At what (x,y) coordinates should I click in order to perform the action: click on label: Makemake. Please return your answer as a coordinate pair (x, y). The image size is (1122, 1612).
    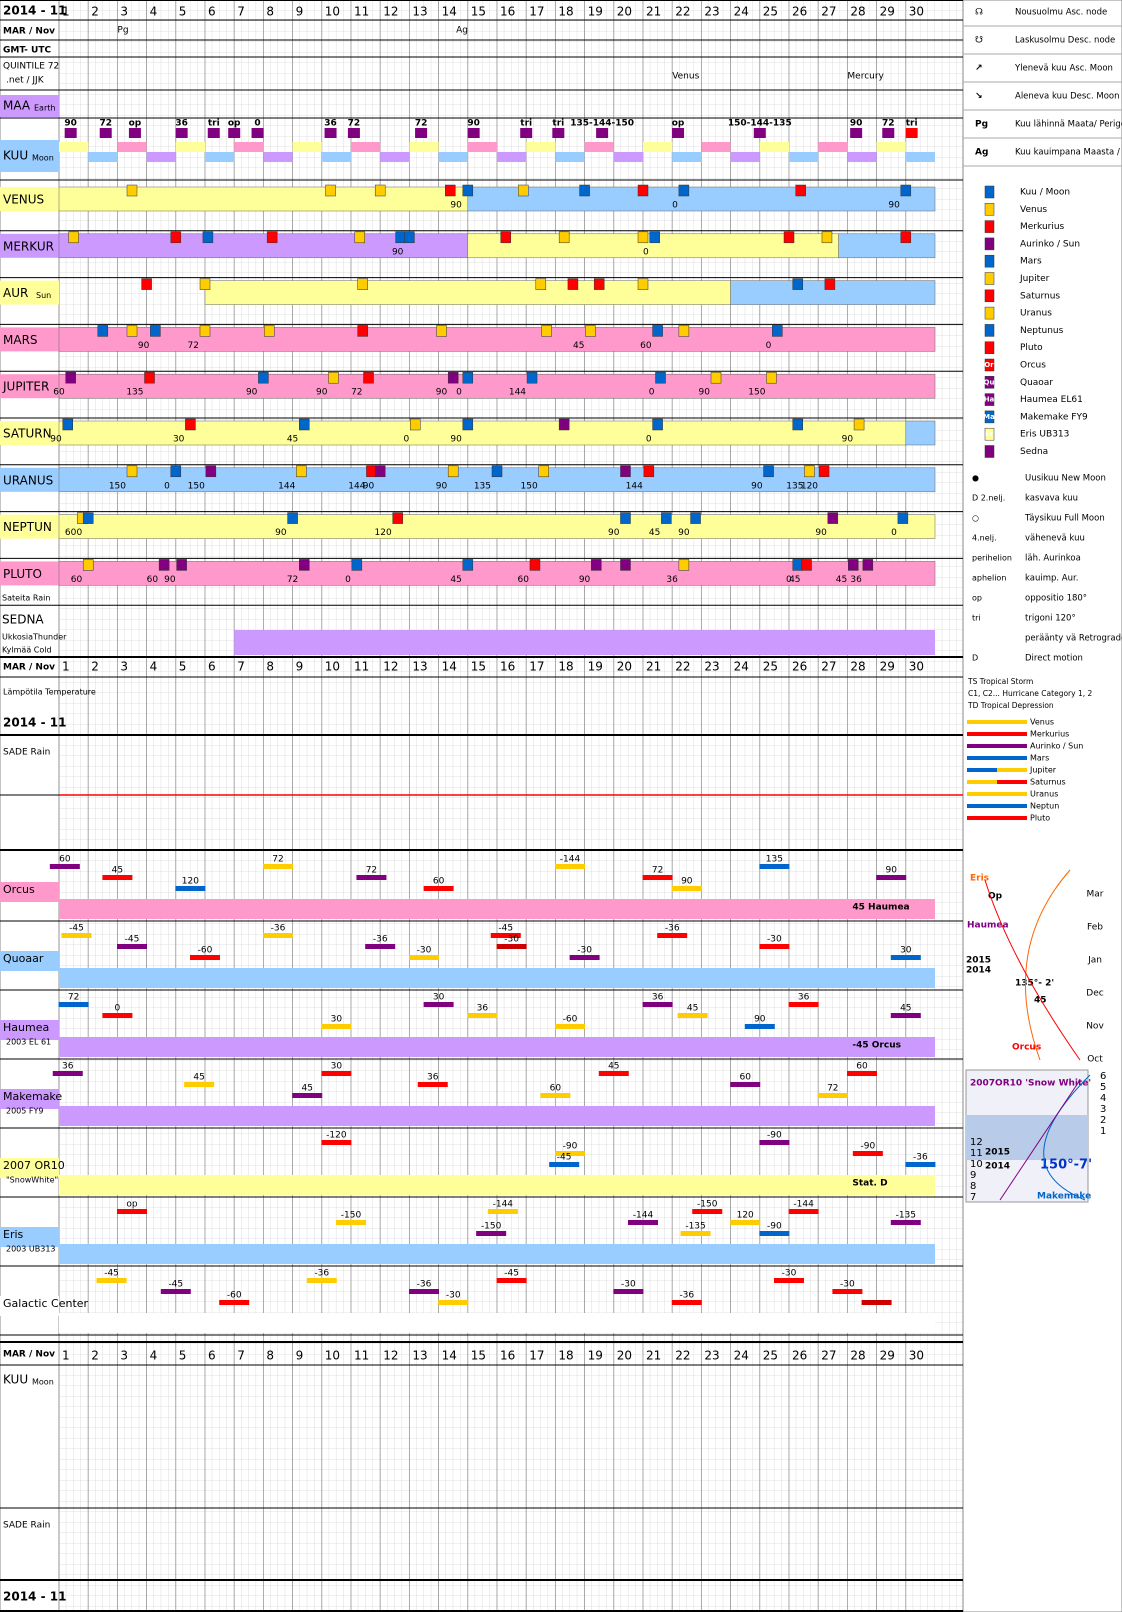
    Looking at the image, I should click on (32, 1096).